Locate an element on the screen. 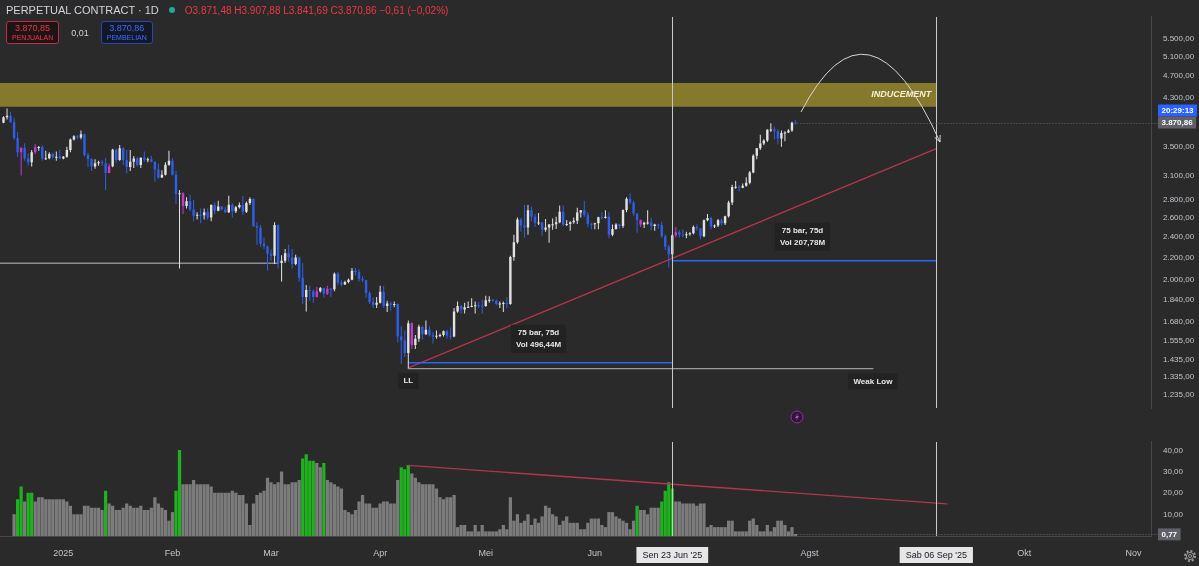 The height and width of the screenshot is (566, 1199). y-tick-label: 30,00 is located at coordinates (1173, 471).